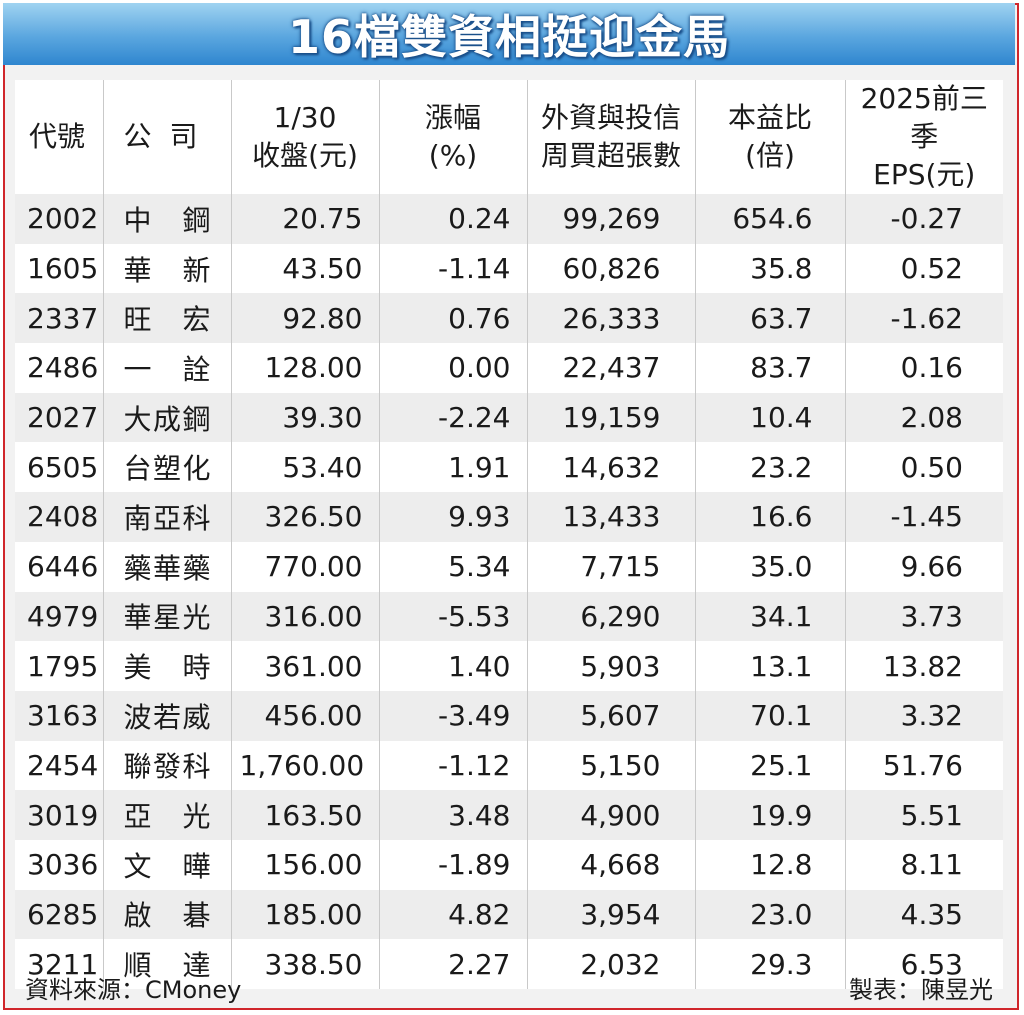 The height and width of the screenshot is (1015, 1024). What do you see at coordinates (770, 566) in the screenshot?
I see `cell-pe: 35.0` at bounding box center [770, 566].